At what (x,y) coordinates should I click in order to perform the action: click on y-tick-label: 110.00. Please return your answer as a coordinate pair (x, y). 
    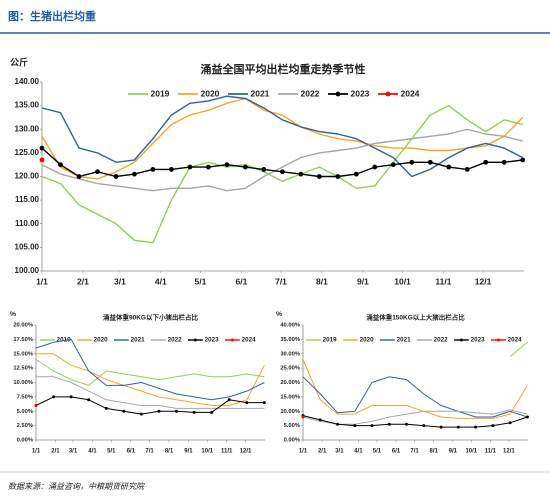
    Looking at the image, I should click on (27, 223).